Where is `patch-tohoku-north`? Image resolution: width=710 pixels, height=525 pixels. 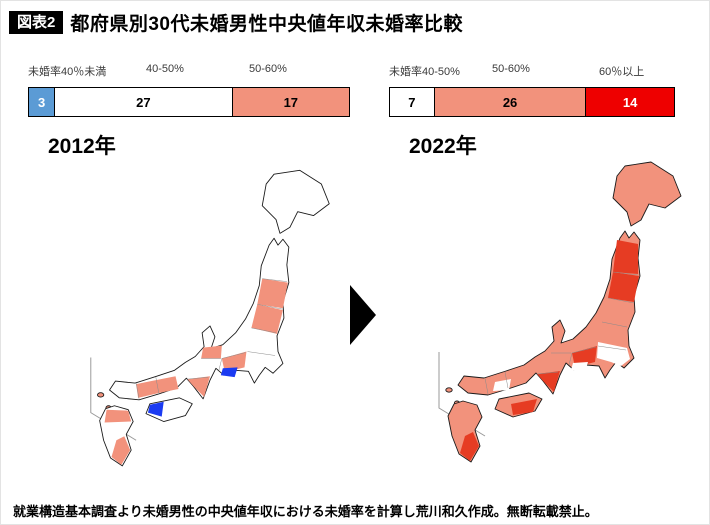 patch-tohoku-north is located at coordinates (625, 257).